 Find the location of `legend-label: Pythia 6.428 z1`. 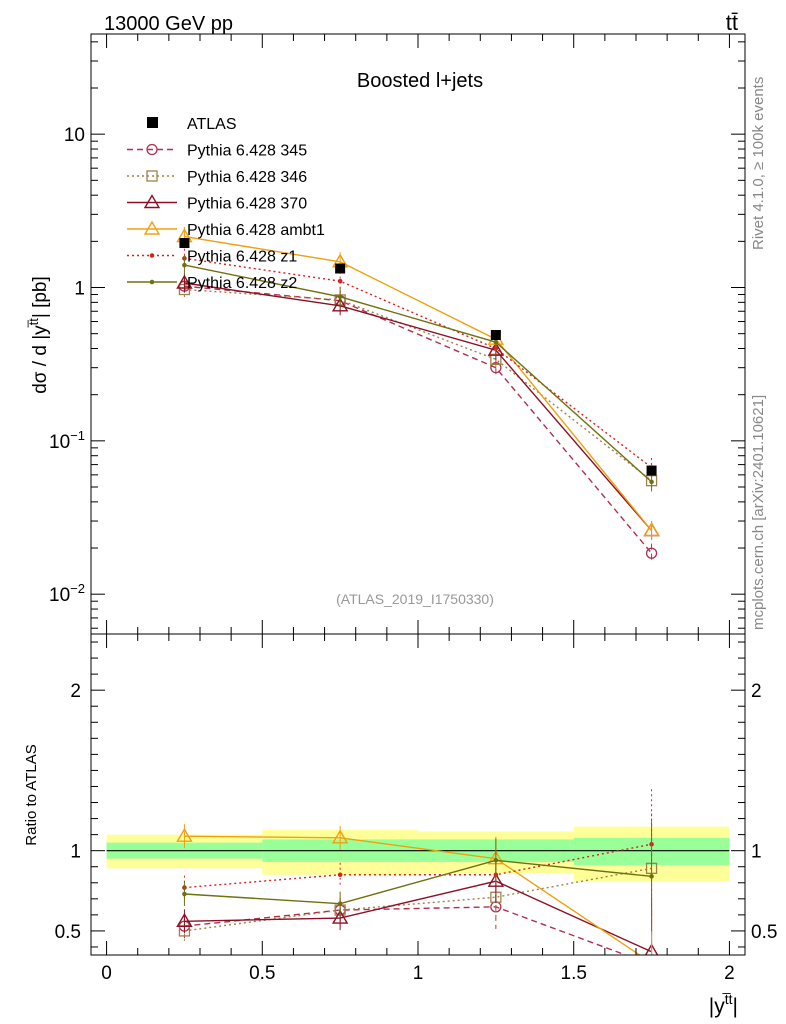

legend-label: Pythia 6.428 z1 is located at coordinates (242, 257).